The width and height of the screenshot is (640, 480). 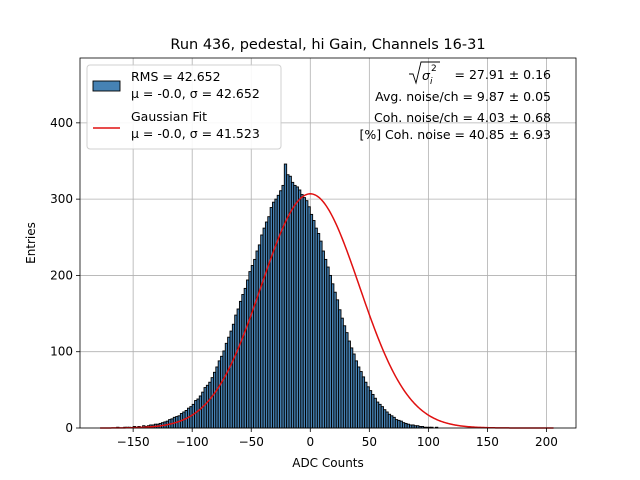 What do you see at coordinates (133, 442) in the screenshot?
I see `x-tick-label: −150` at bounding box center [133, 442].